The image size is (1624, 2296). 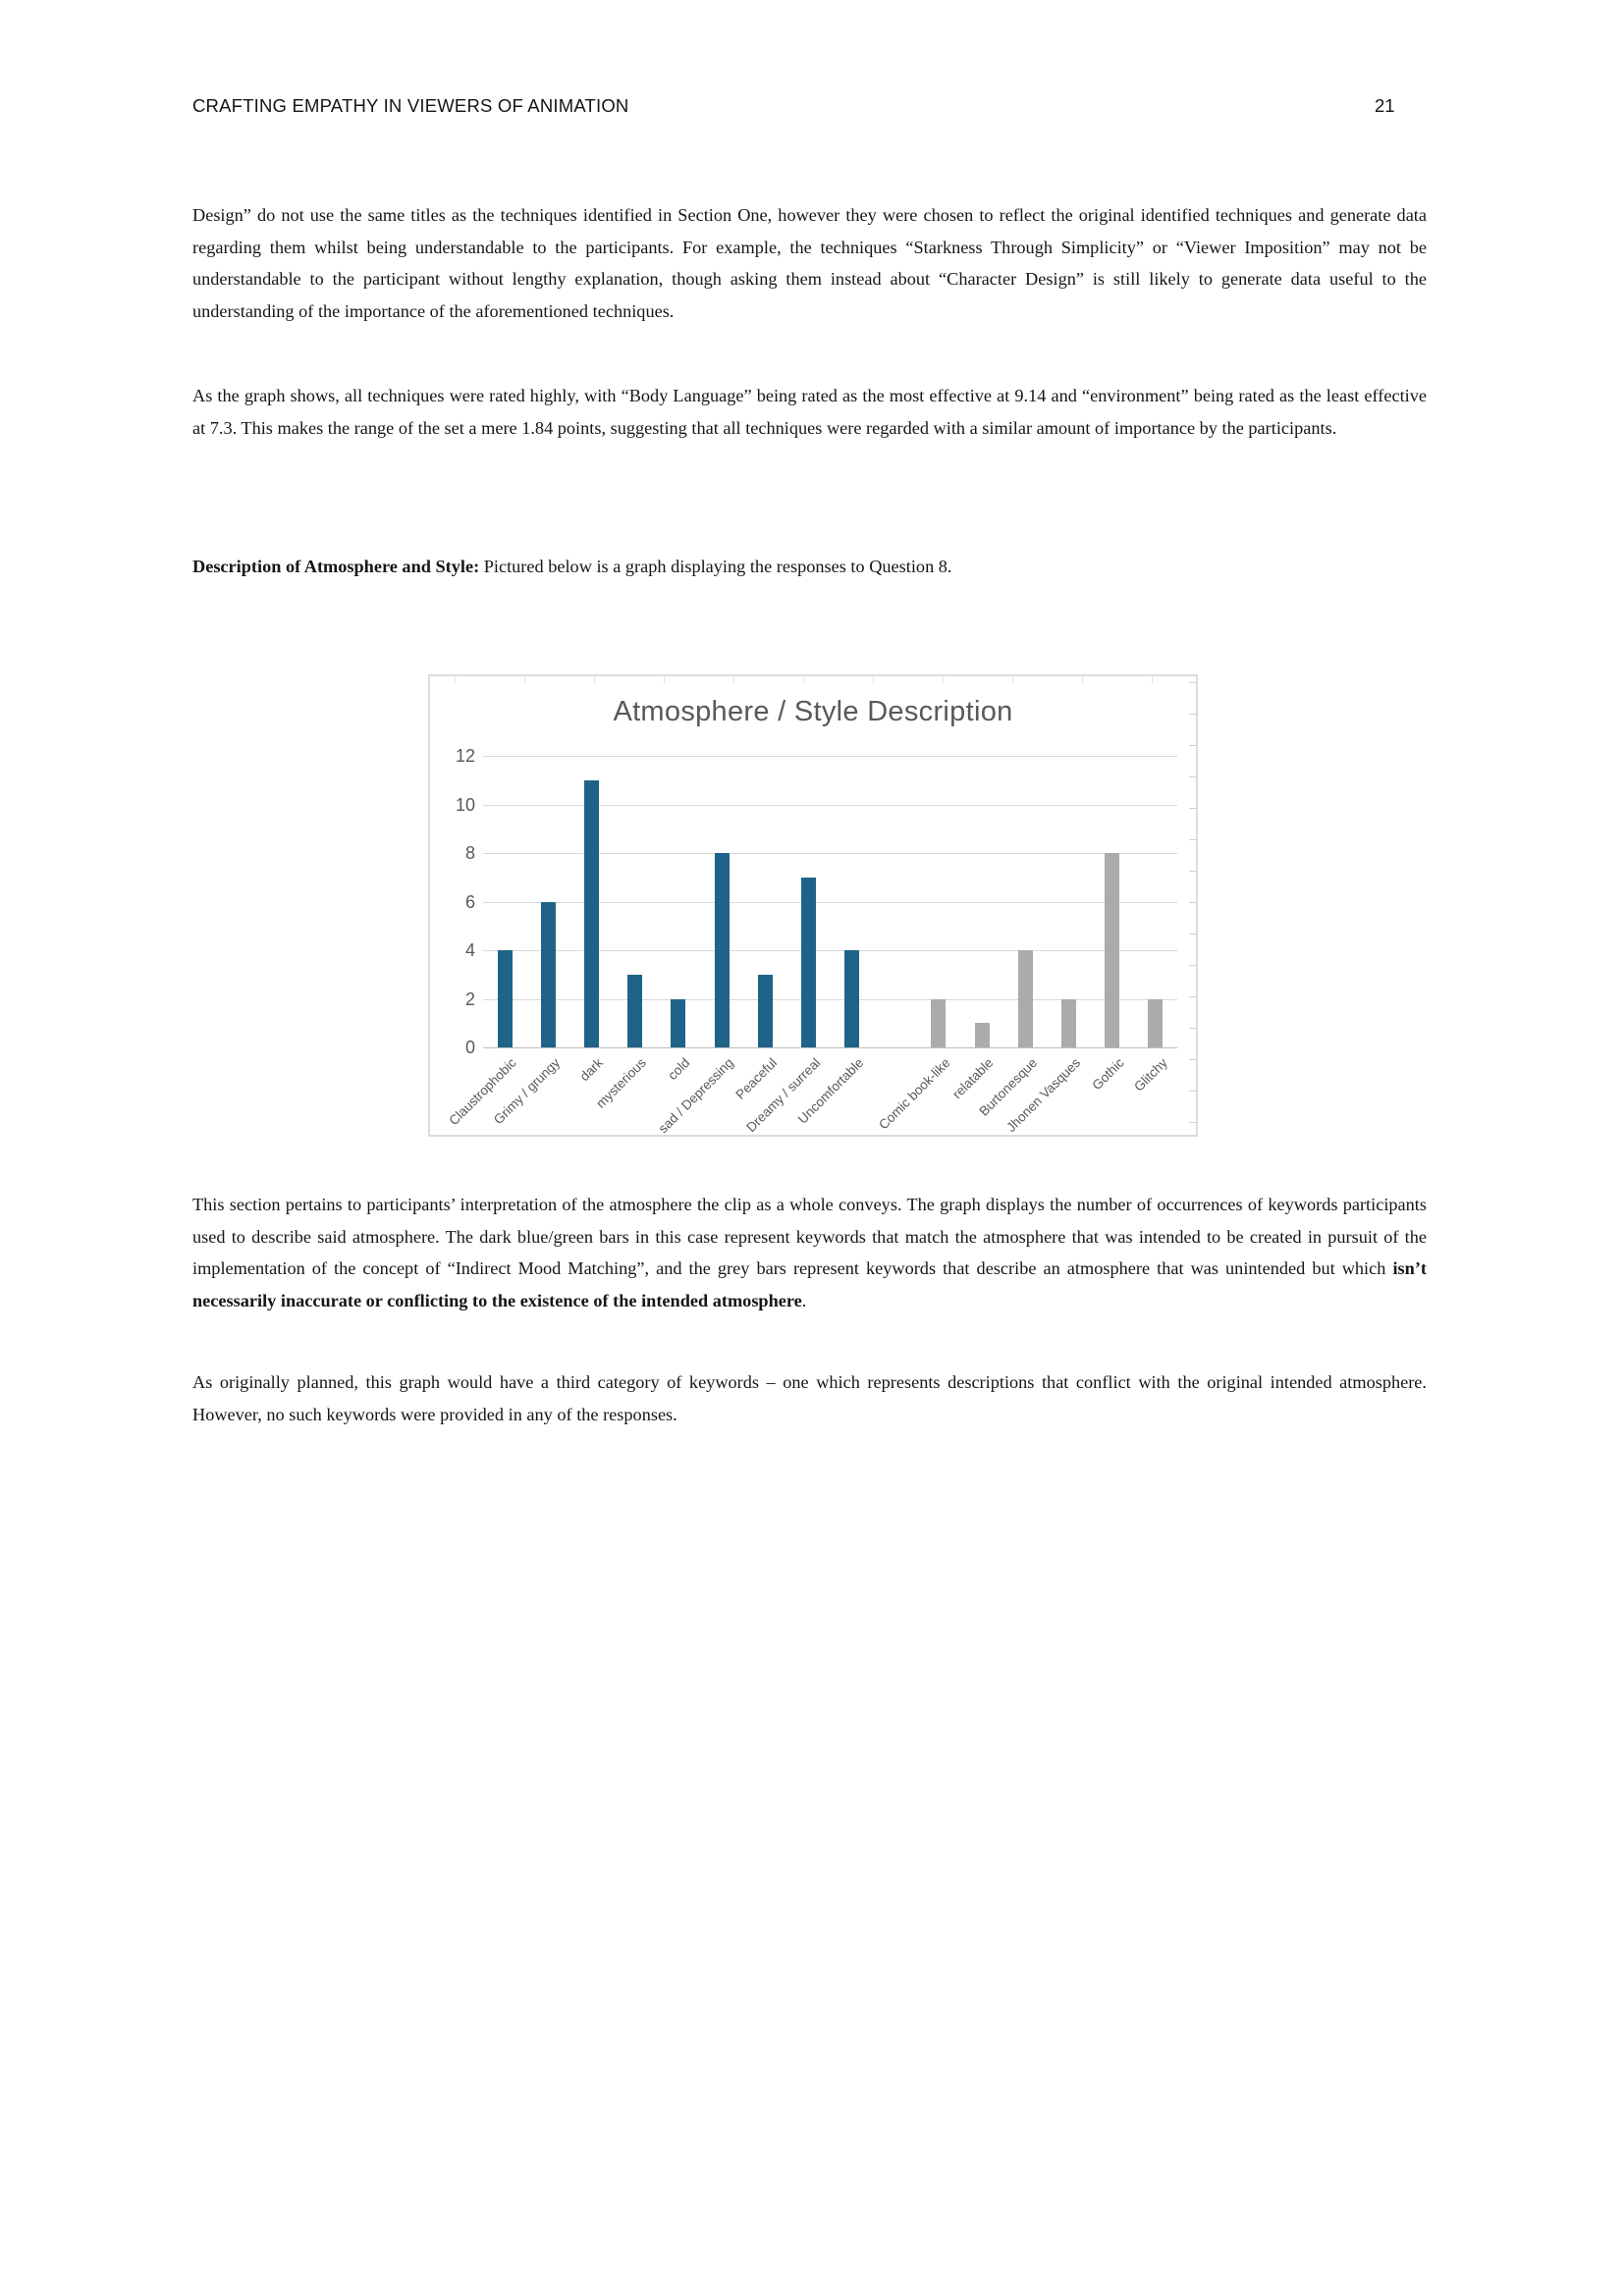 What do you see at coordinates (783, 1095) in the screenshot?
I see `x-axis-label: Dreamy / surreal` at bounding box center [783, 1095].